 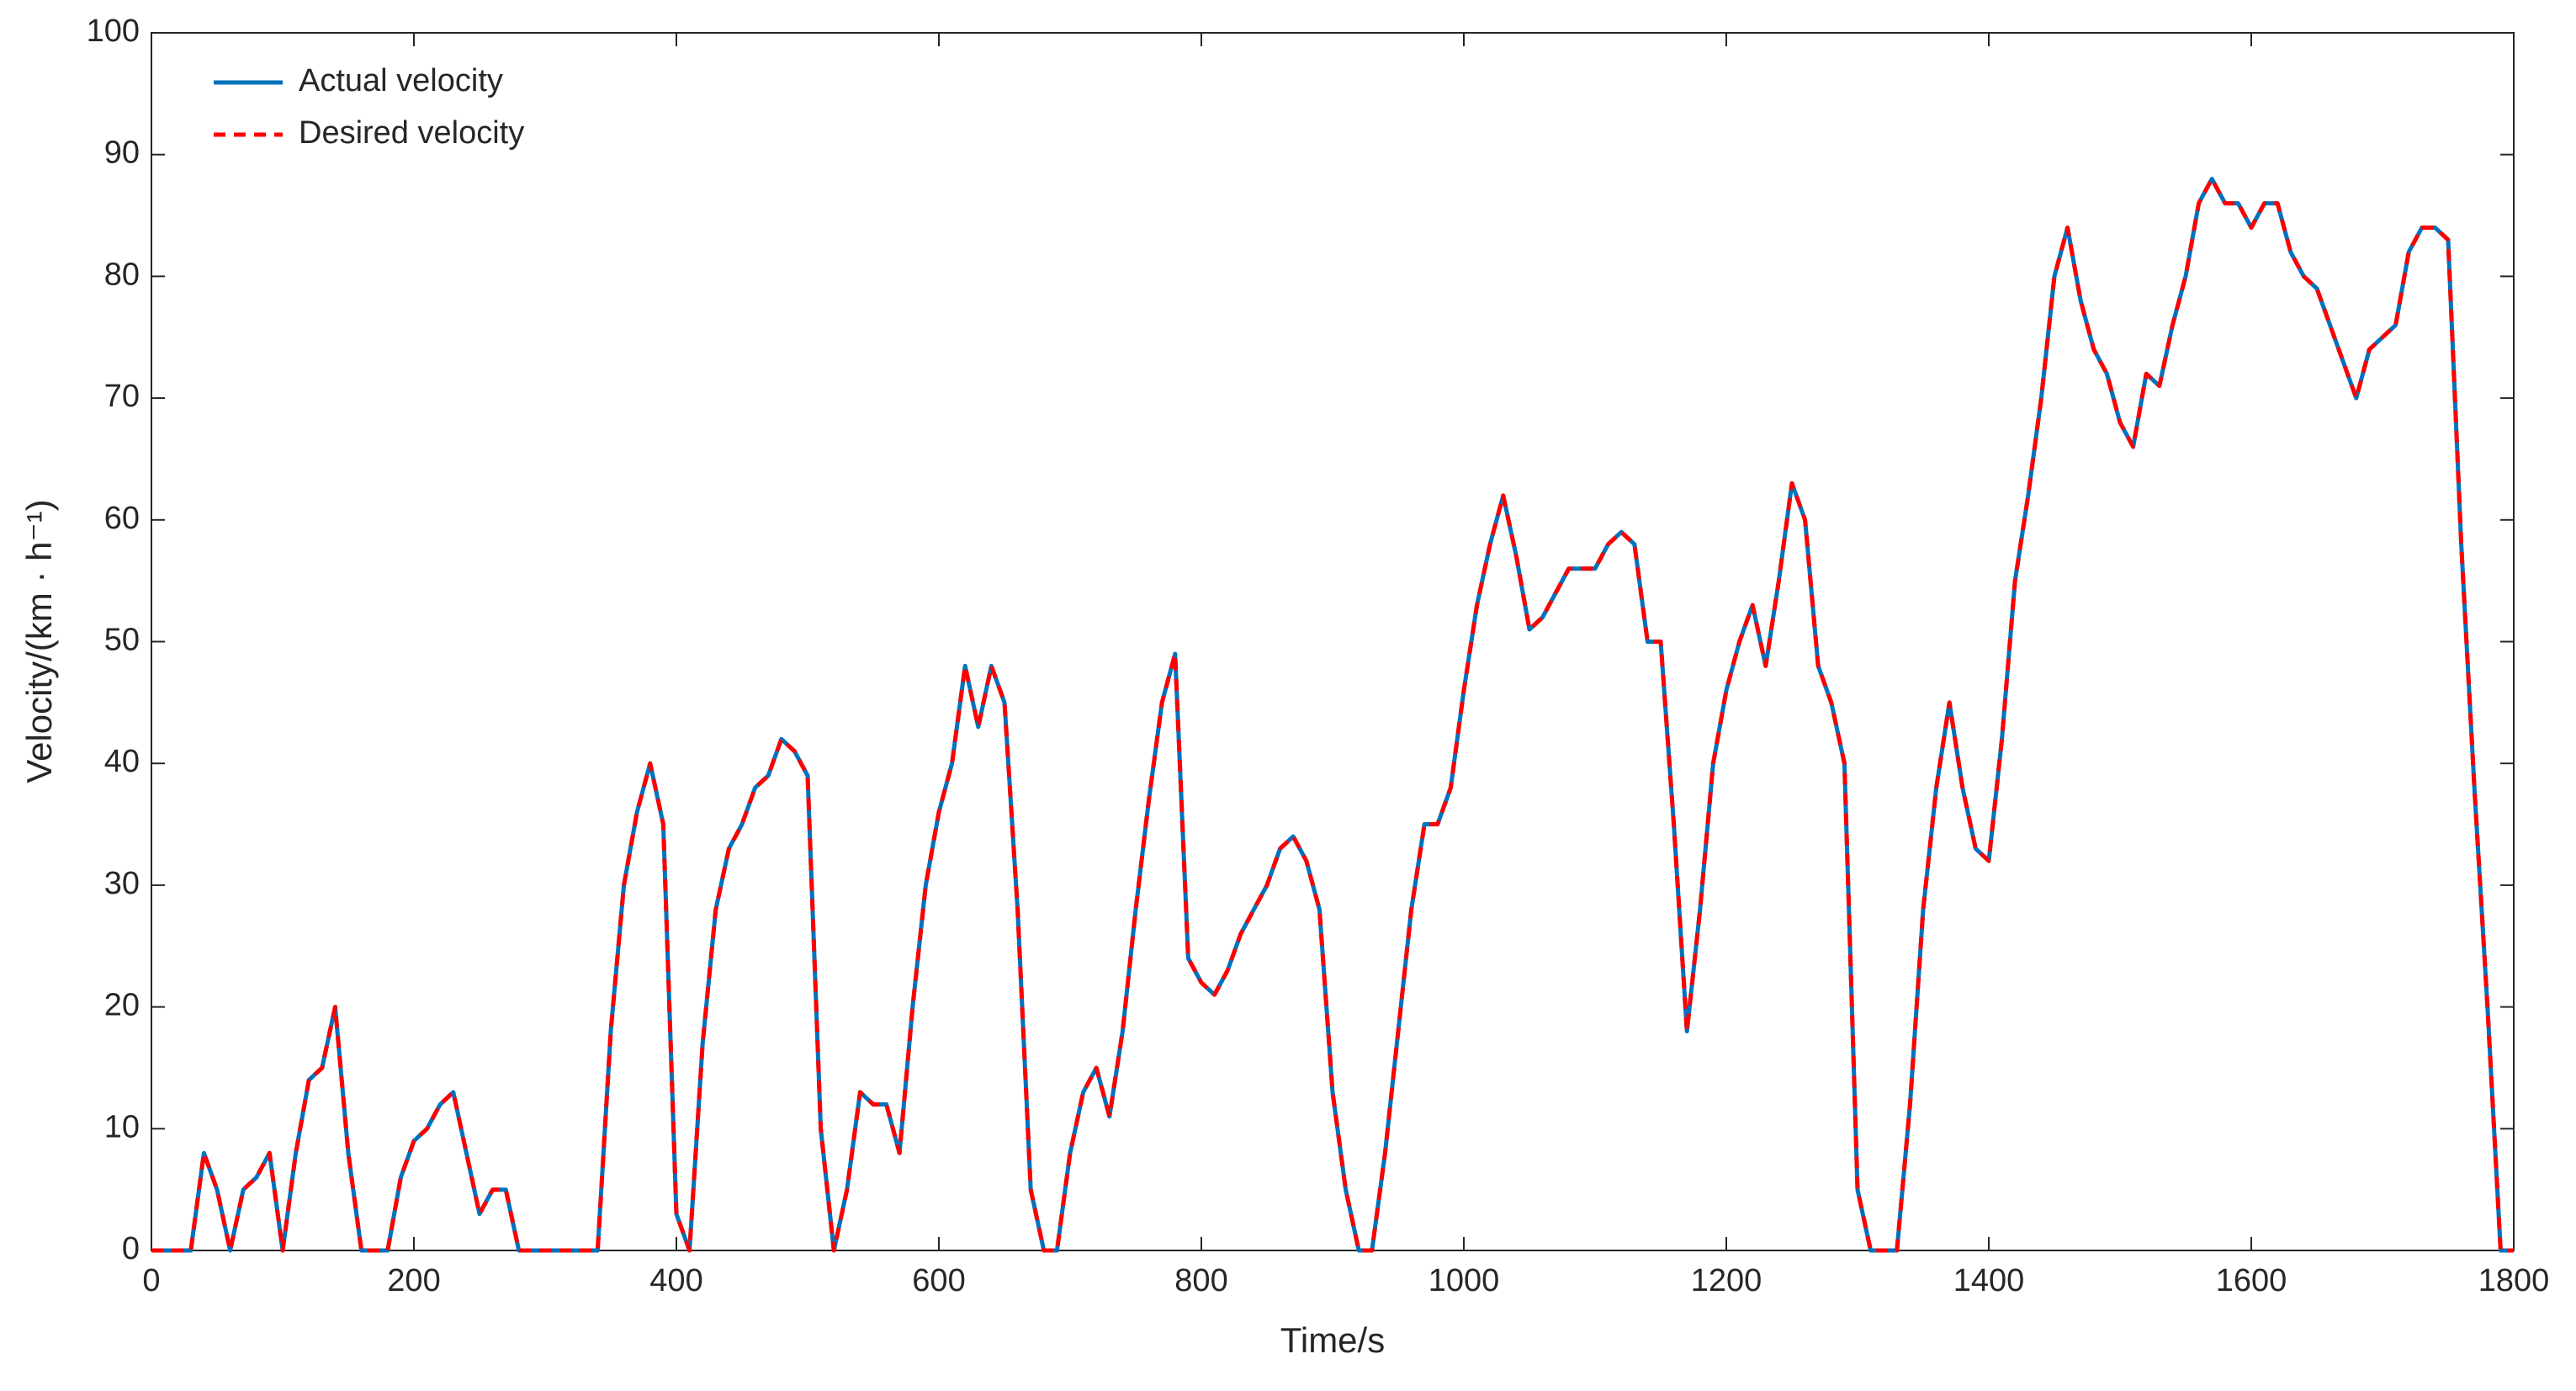 What do you see at coordinates (1332, 1340) in the screenshot?
I see `x-axis-label: Time/s` at bounding box center [1332, 1340].